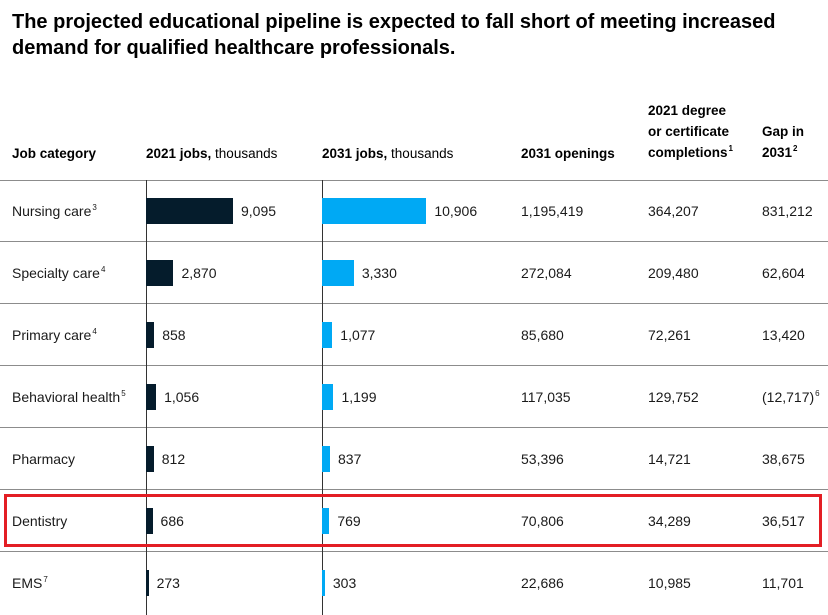 This screenshot has width=828, height=615. Describe the element at coordinates (172, 521) in the screenshot. I see `label-jobs-2021: 686` at that location.